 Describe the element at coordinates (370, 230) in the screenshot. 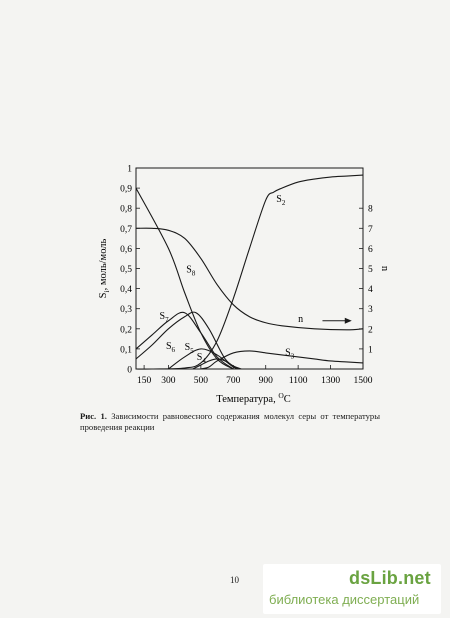

I see `y-right-tick-label: 7` at that location.